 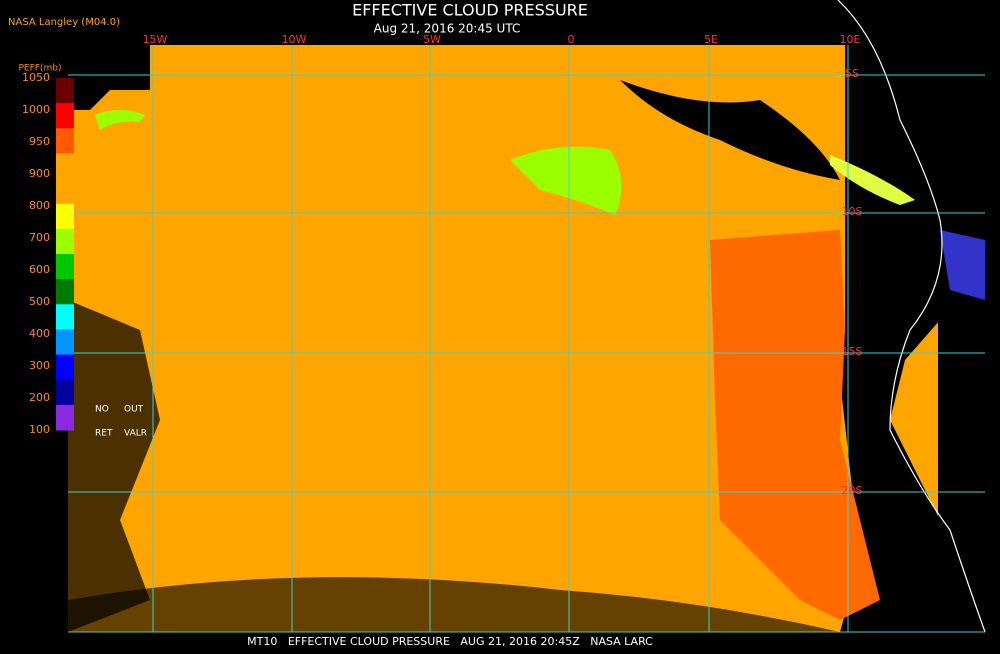 I want to click on colorbar-label: 400, so click(x=39, y=333).